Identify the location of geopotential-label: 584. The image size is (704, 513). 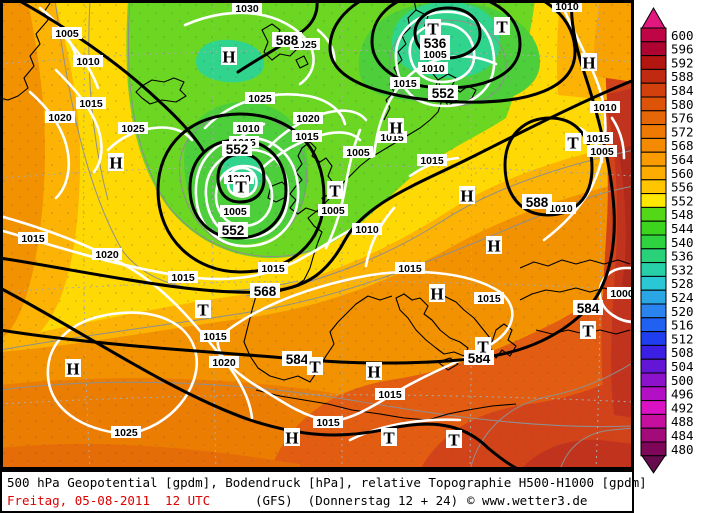
(297, 359).